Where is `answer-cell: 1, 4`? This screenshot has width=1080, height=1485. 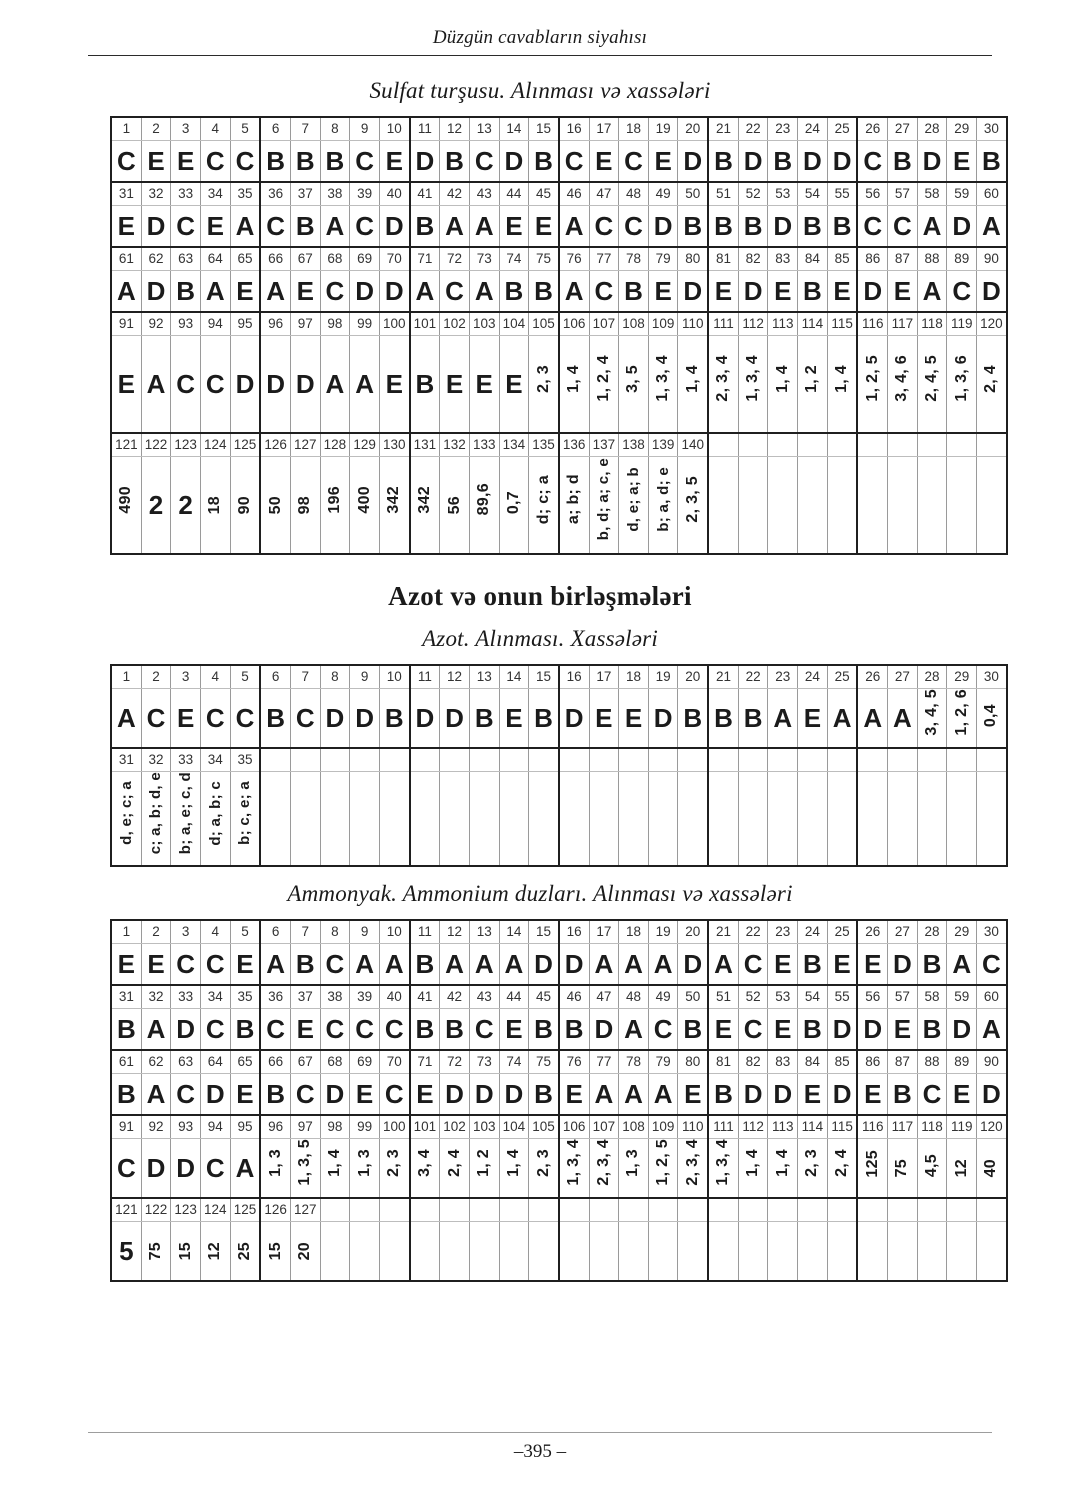 answer-cell: 1, 4 is located at coordinates (783, 384).